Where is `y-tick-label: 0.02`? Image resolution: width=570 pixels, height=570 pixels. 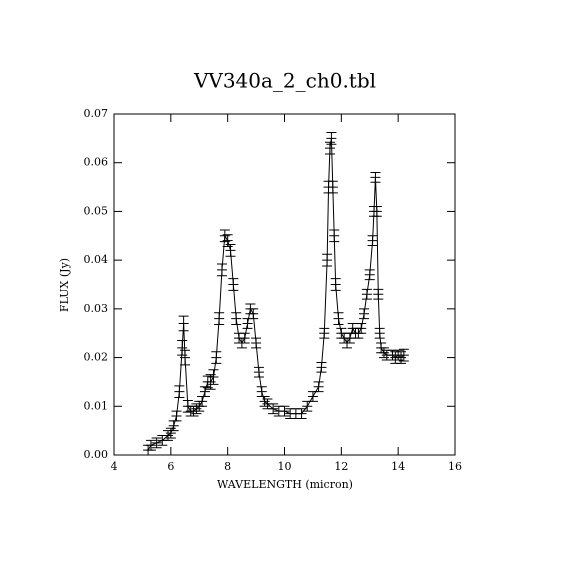 y-tick-label: 0.02 is located at coordinates (96, 357).